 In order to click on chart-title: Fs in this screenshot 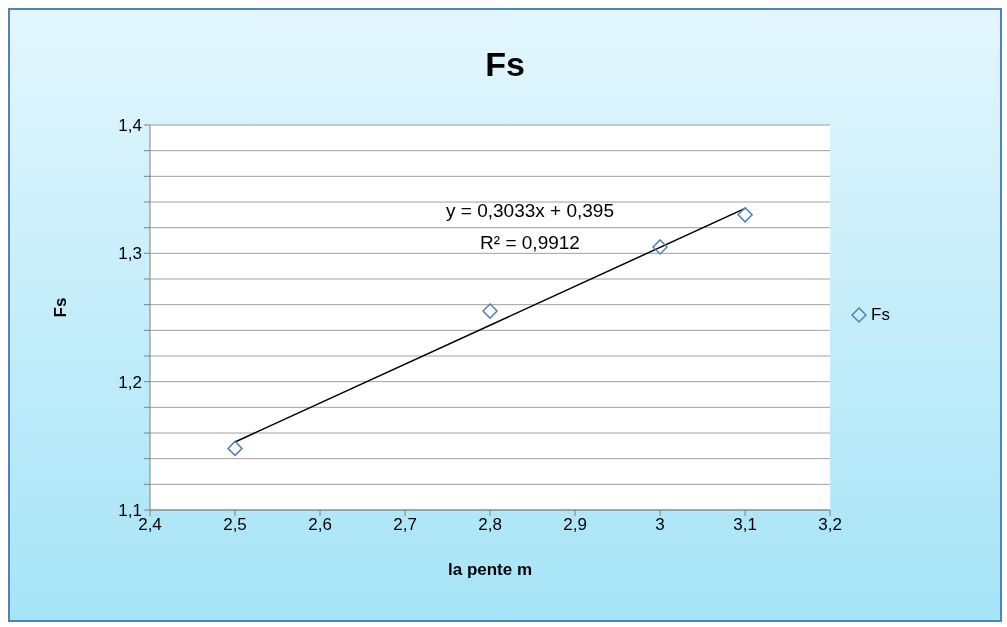, I will do `click(505, 64)`.